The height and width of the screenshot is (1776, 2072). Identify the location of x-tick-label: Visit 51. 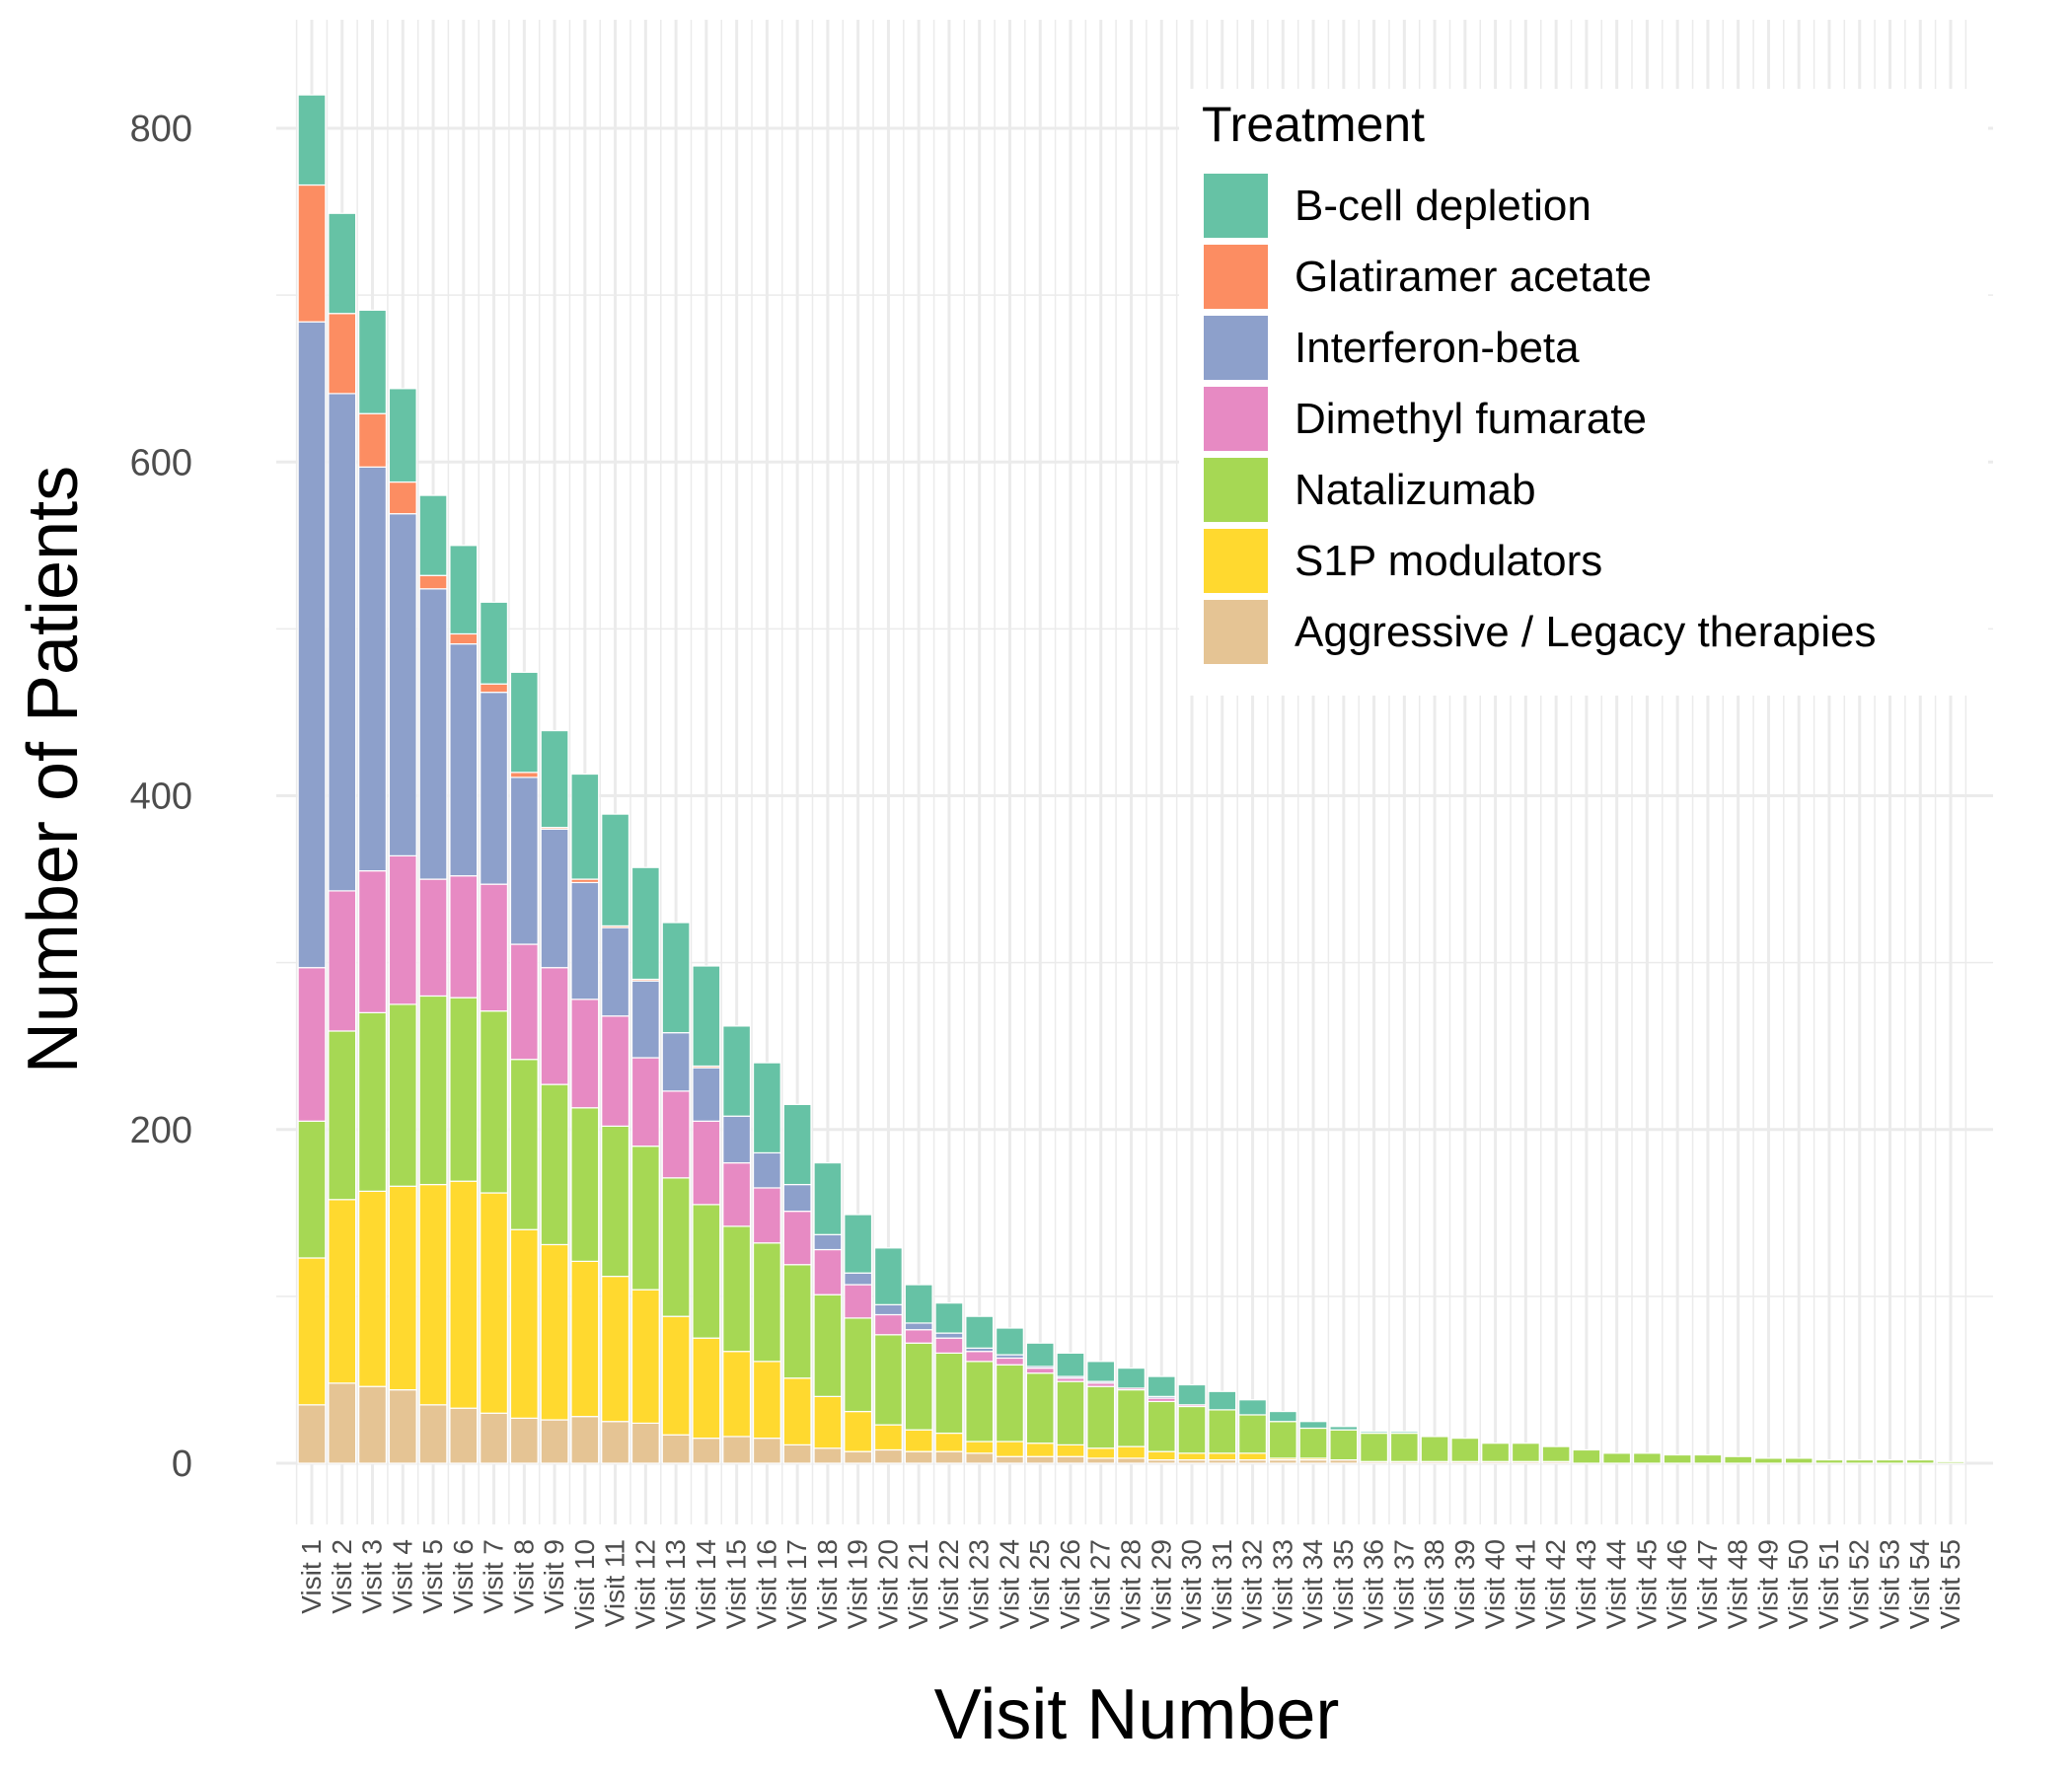
(1829, 1584).